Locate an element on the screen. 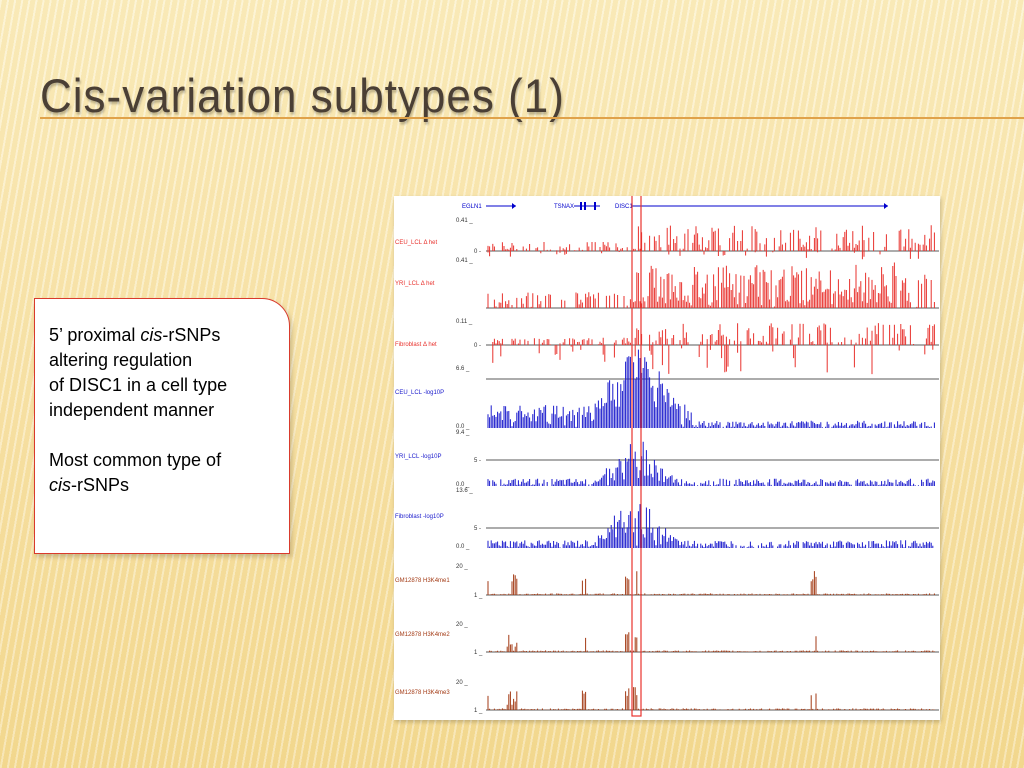 This screenshot has width=1024, height=768. track-label: Fibroblast Δ het is located at coordinates (416, 345).